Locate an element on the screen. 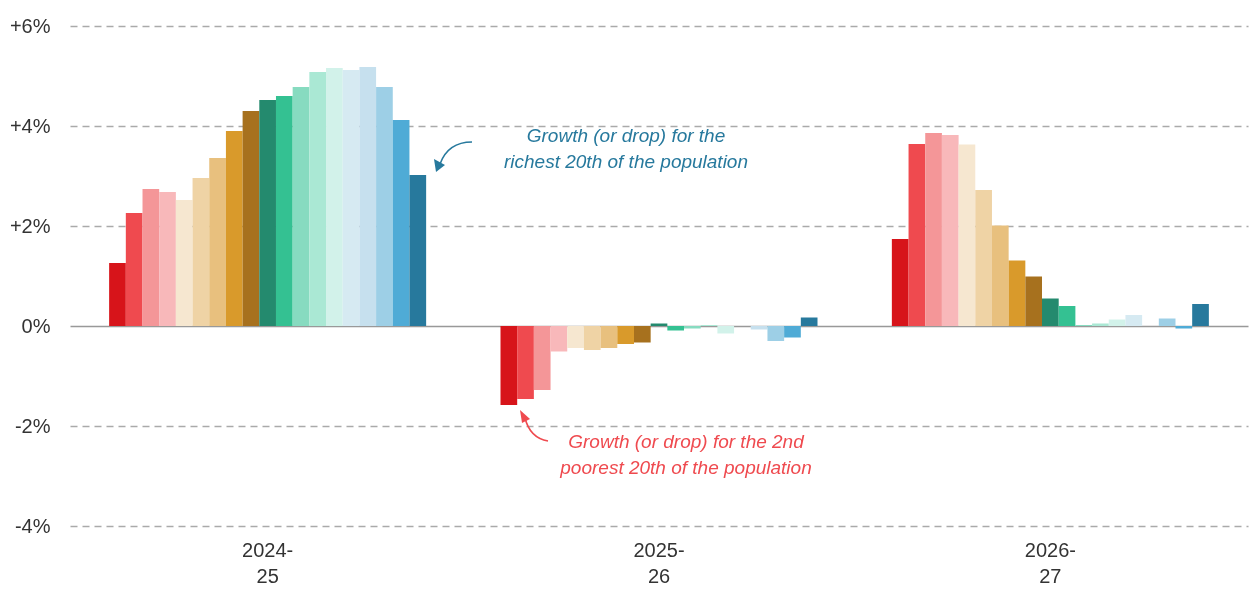 This screenshot has width=1251, height=594. y-tick-label: 0% is located at coordinates (36, 325).